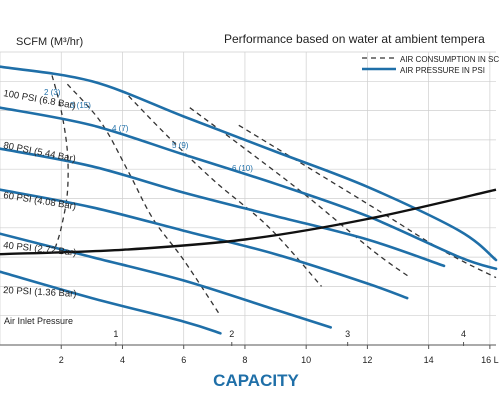  Describe the element at coordinates (40, 292) in the screenshot. I see `pressure-label: 20 PSI (1.36 Bar)` at that location.